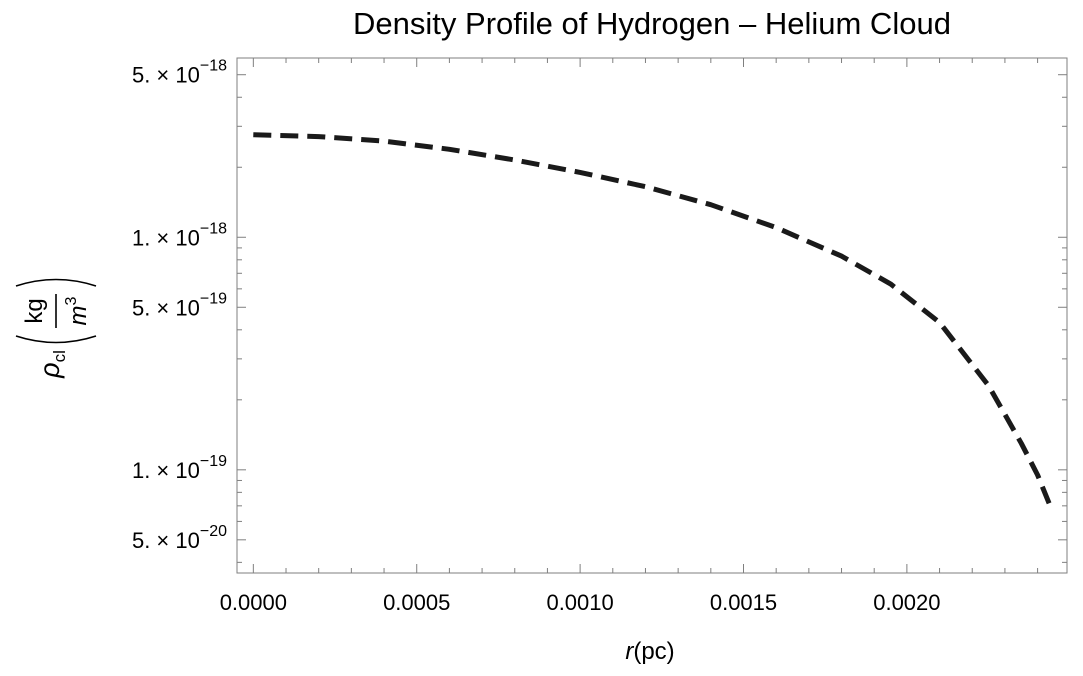 The image size is (1083, 676). What do you see at coordinates (56, 339) in the screenshot?
I see `y-axis-label-left-paren` at bounding box center [56, 339].